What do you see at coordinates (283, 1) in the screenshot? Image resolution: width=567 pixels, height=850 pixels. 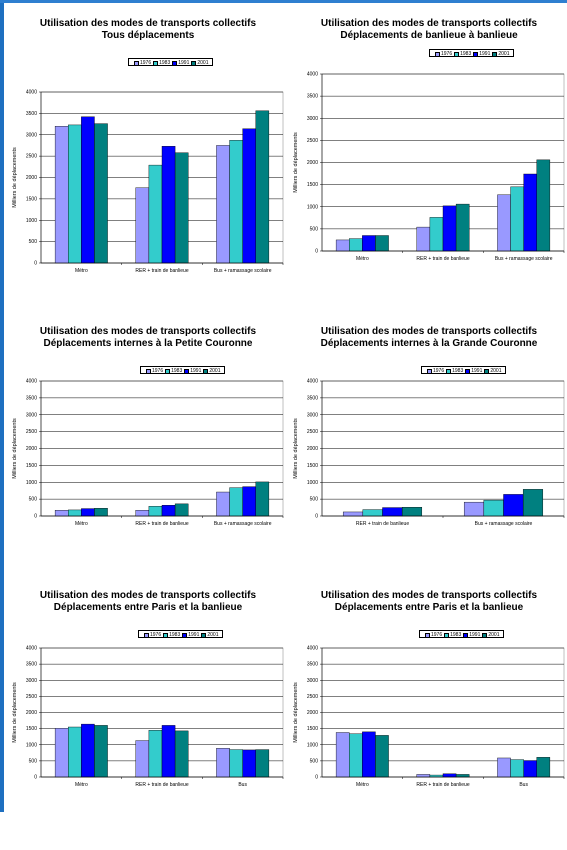 I see `top-frame-border` at bounding box center [283, 1].